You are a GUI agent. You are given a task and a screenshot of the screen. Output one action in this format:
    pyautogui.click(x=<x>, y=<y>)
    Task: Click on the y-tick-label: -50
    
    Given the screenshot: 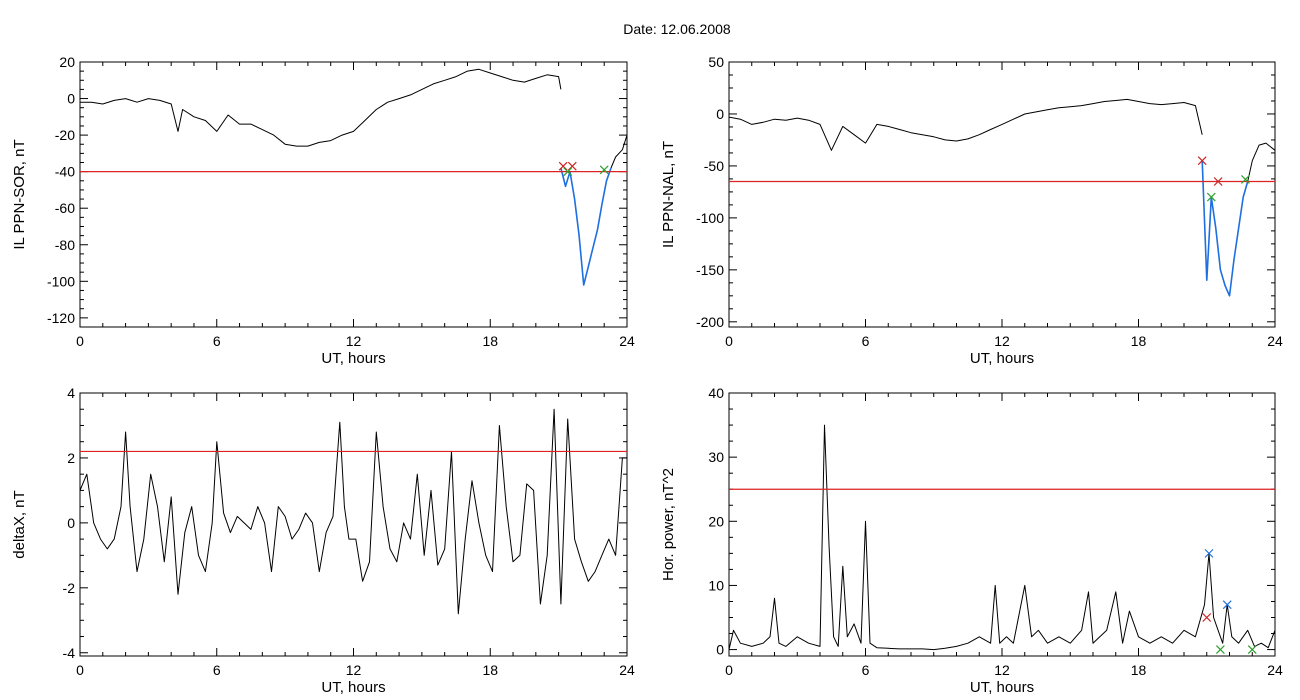 What is the action you would take?
    pyautogui.click(x=714, y=166)
    